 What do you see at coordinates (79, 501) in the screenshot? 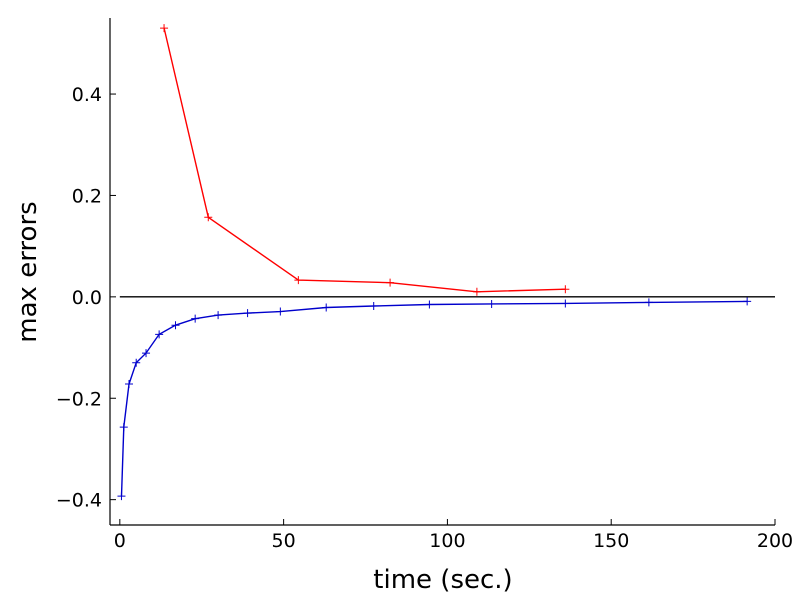
I see `y-tick-label: −0.4` at bounding box center [79, 501].